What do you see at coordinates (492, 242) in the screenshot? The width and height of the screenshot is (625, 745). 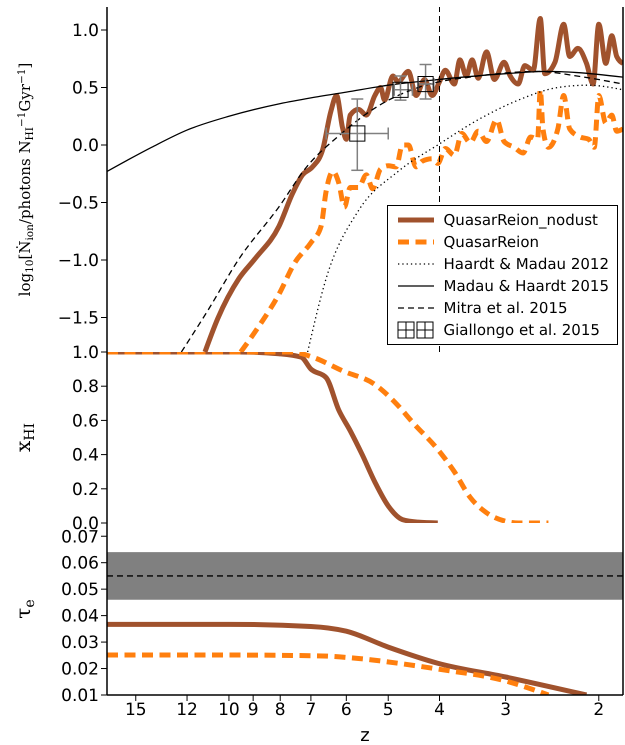 I see `legend-label: QuasarReion` at bounding box center [492, 242].